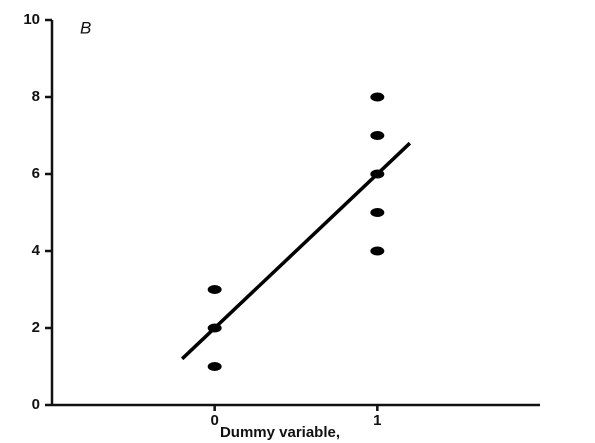 This screenshot has height=443, width=595. I want to click on x-tick-label: 1, so click(377, 420).